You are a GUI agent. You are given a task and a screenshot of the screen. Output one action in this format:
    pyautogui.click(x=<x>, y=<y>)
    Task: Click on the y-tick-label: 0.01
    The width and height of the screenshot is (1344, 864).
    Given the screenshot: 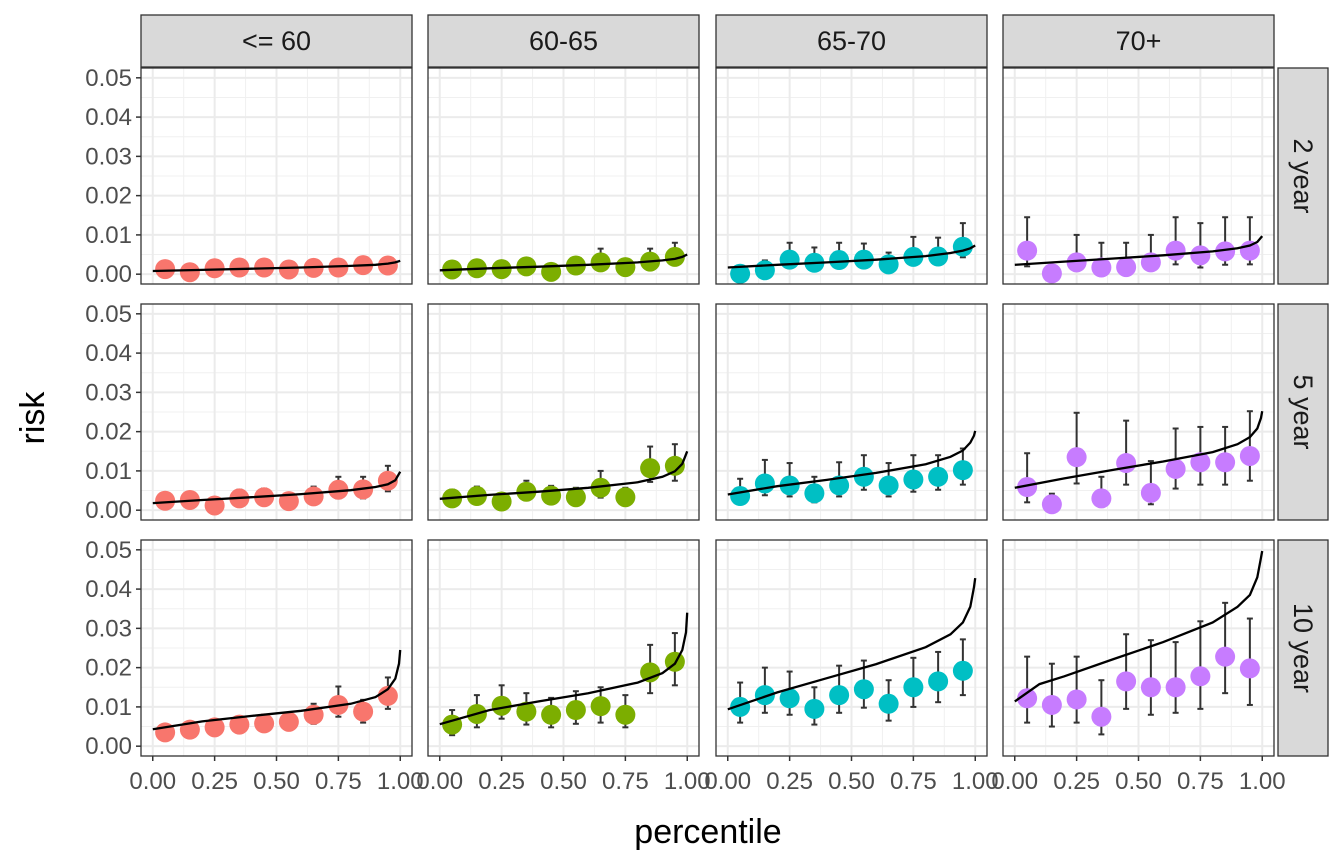 What is the action you would take?
    pyautogui.click(x=108, y=471)
    